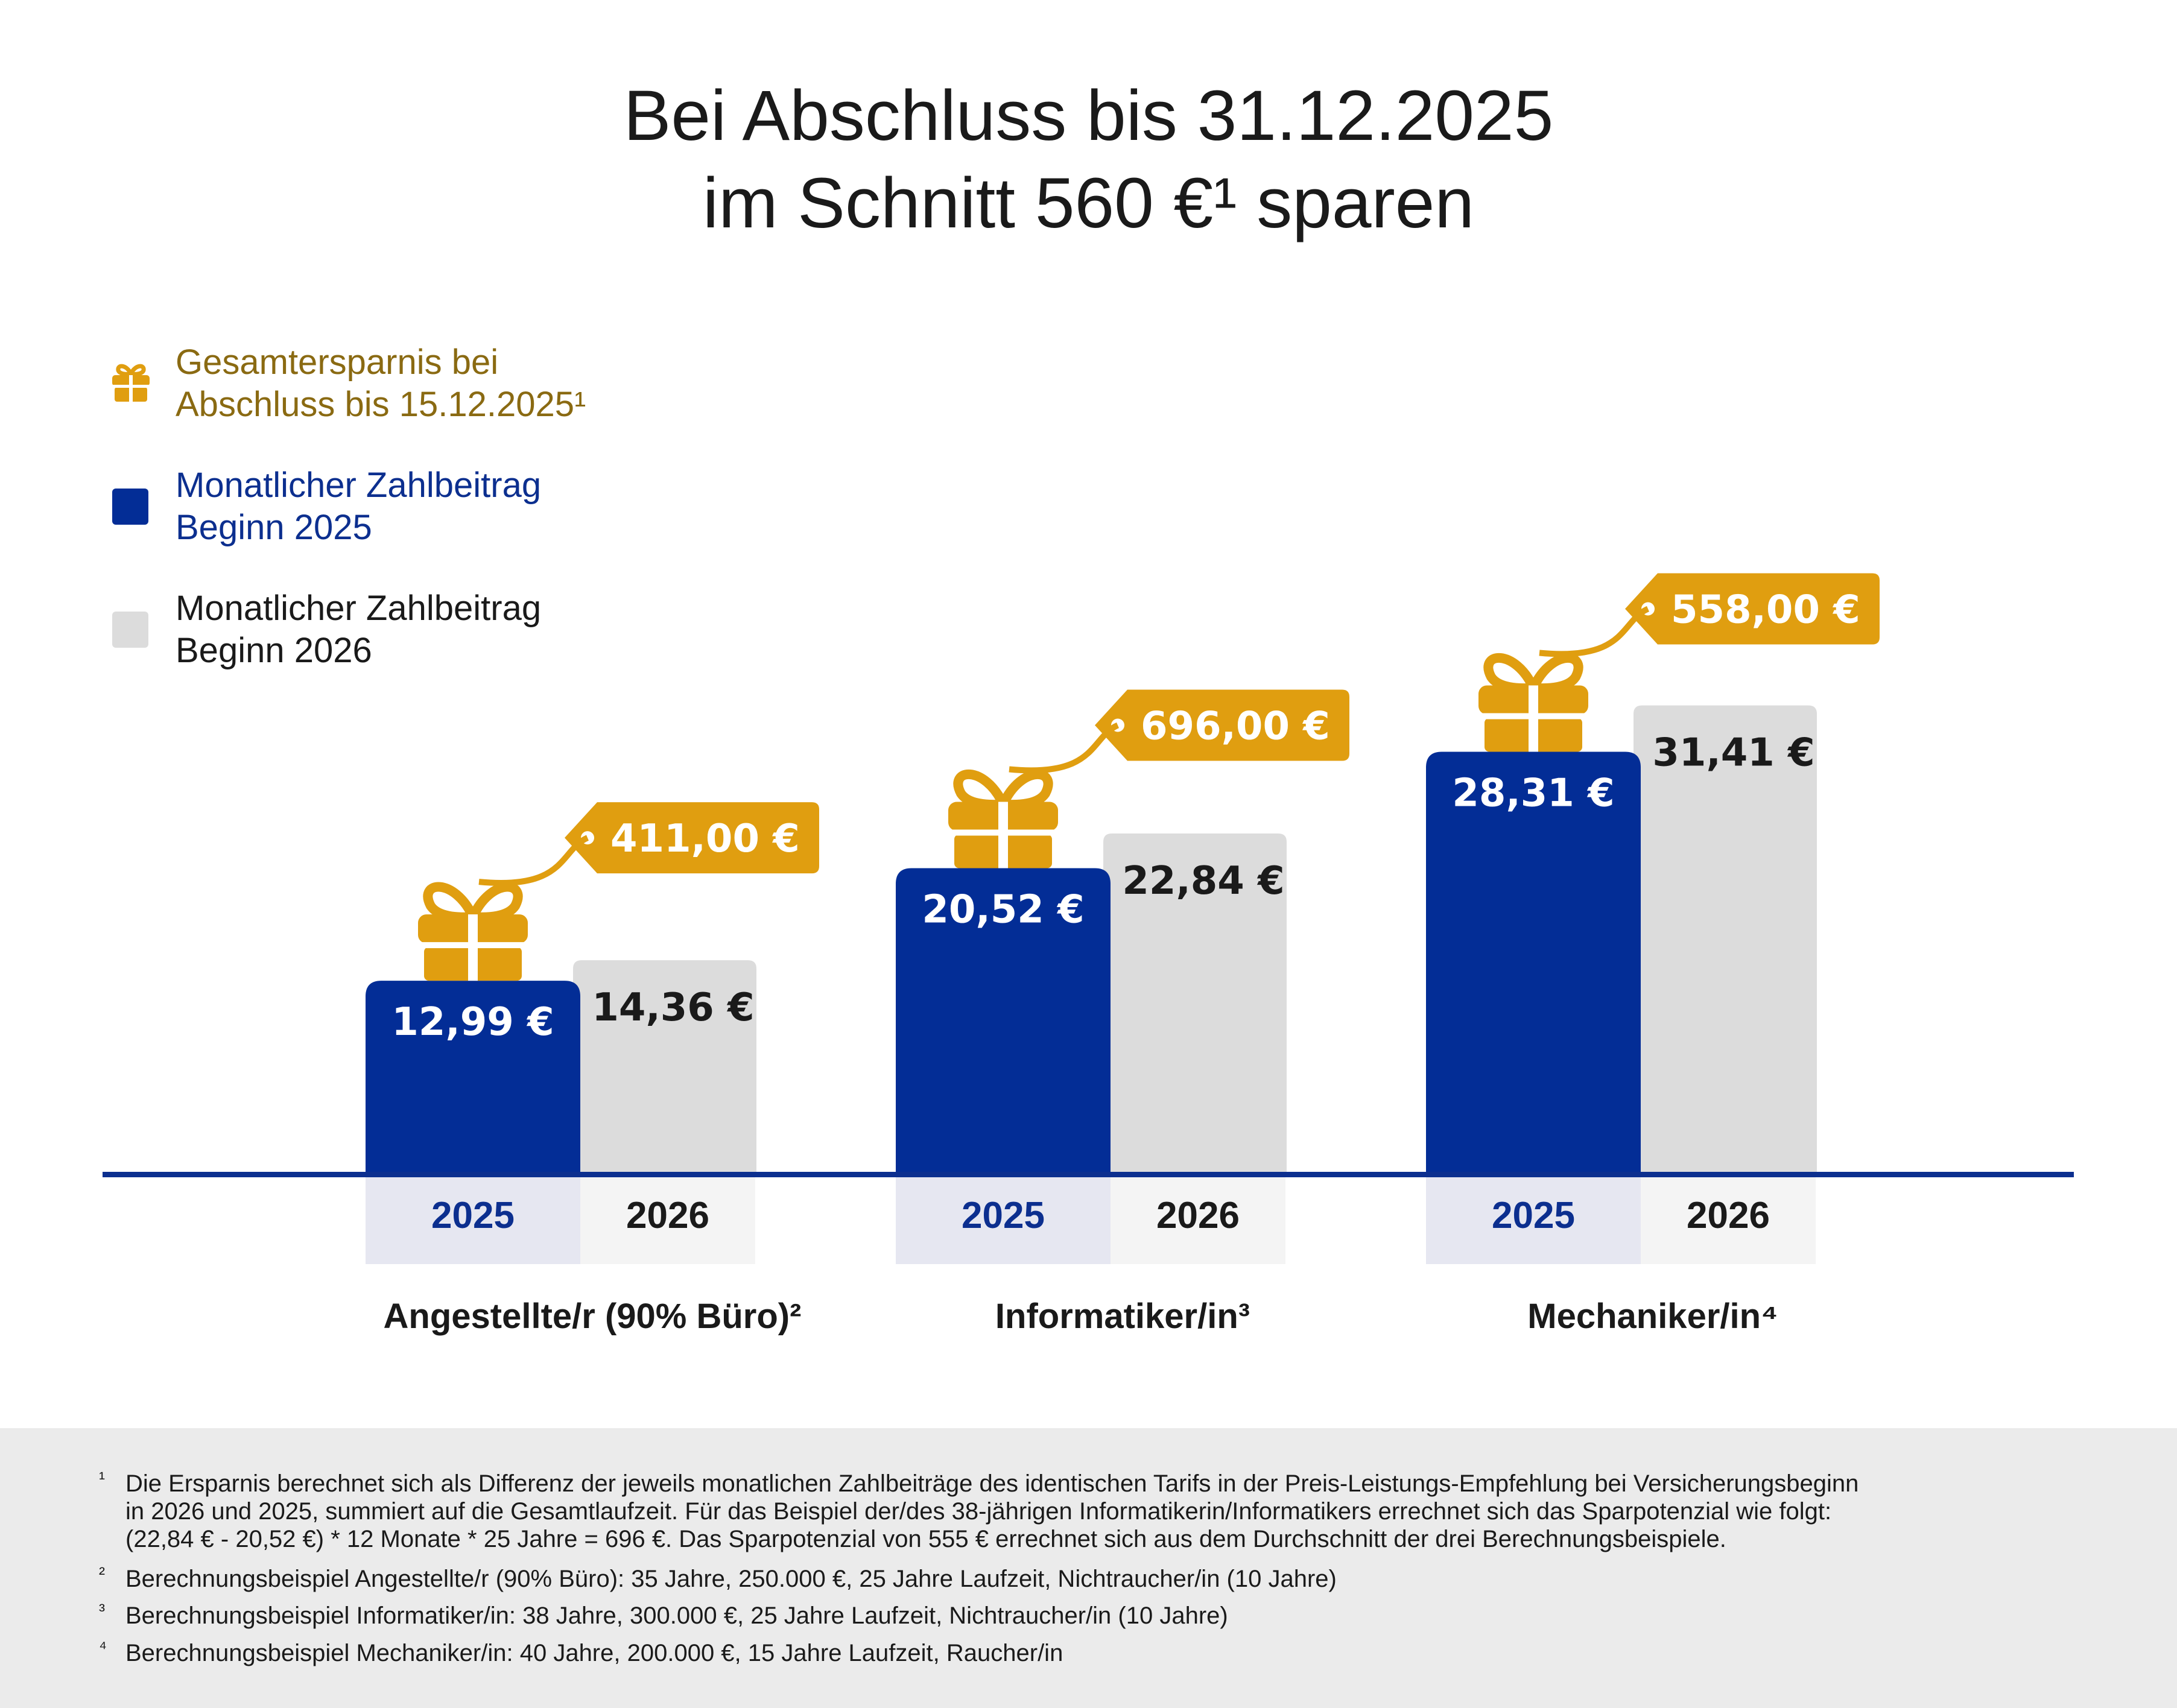 This screenshot has width=2177, height=1708. Describe the element at coordinates (1765, 609) in the screenshot. I see `savings-label: 558,00 €` at that location.